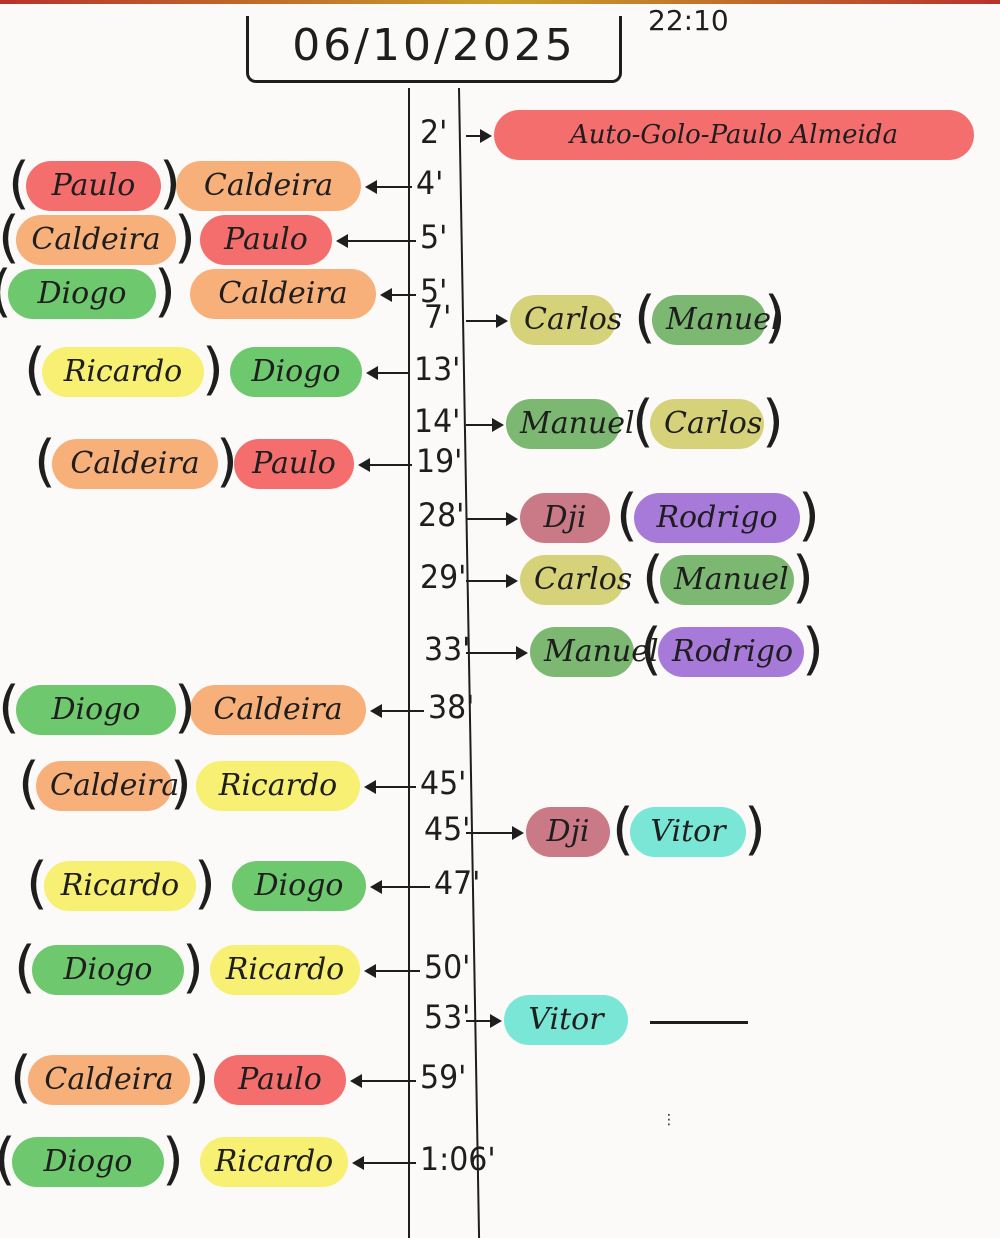 This screenshot has height=1238, width=1000. I want to click on match-date: 06/10/2025, so click(434, 45).